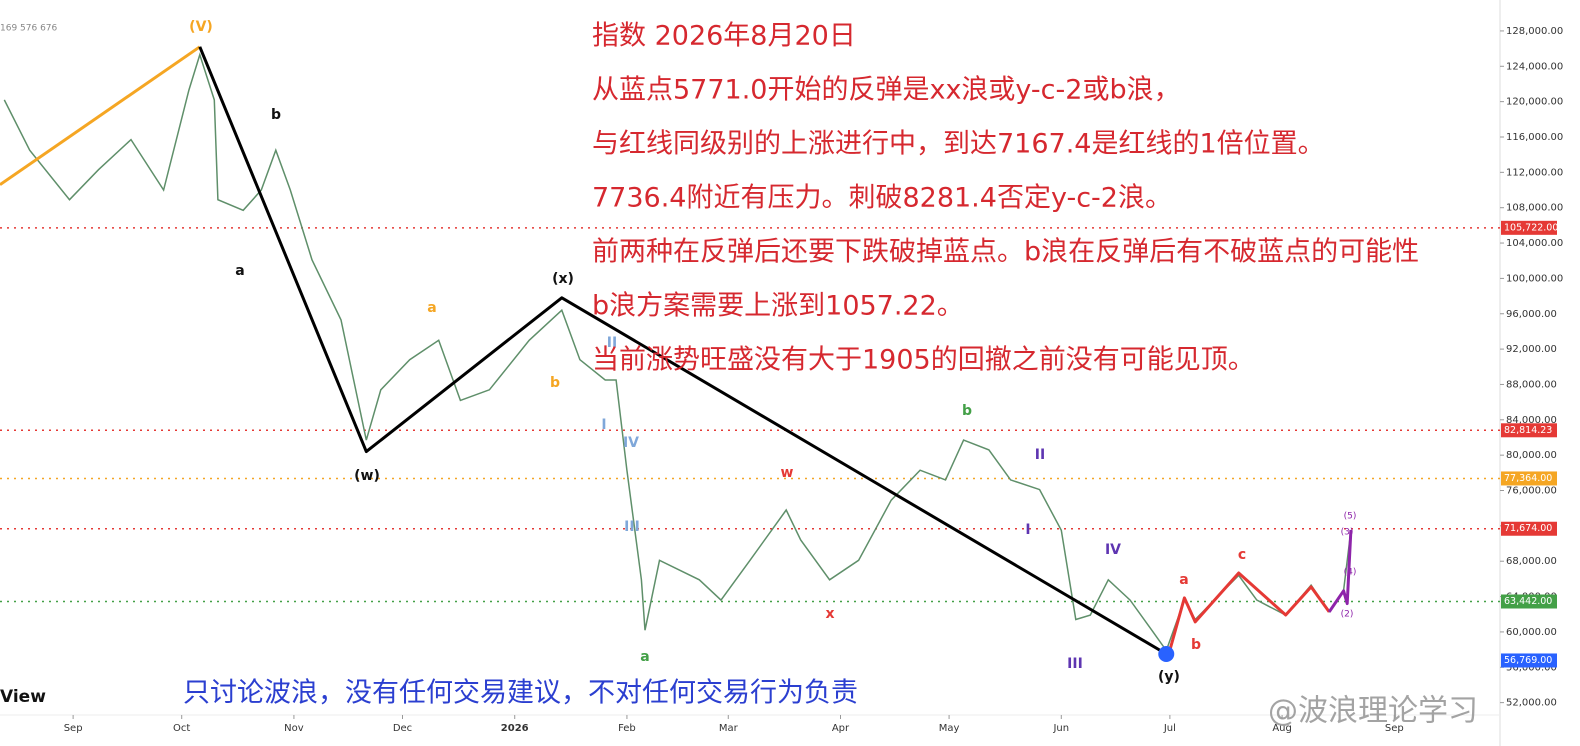 The image size is (1580, 746). I want to click on x-tick-label: Oct, so click(181, 728).